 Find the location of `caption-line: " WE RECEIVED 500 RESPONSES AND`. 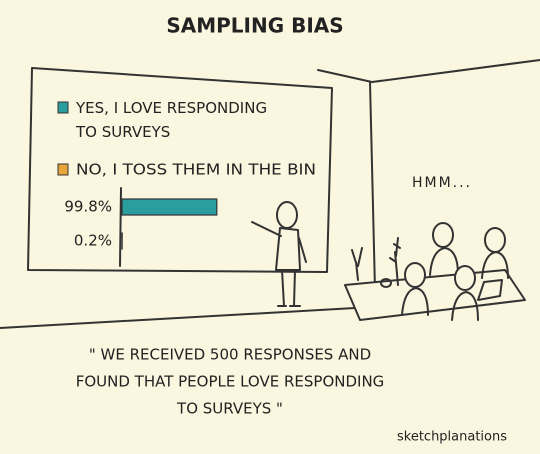

caption-line: " WE RECEIVED 500 RESPONSES AND is located at coordinates (230, 355).